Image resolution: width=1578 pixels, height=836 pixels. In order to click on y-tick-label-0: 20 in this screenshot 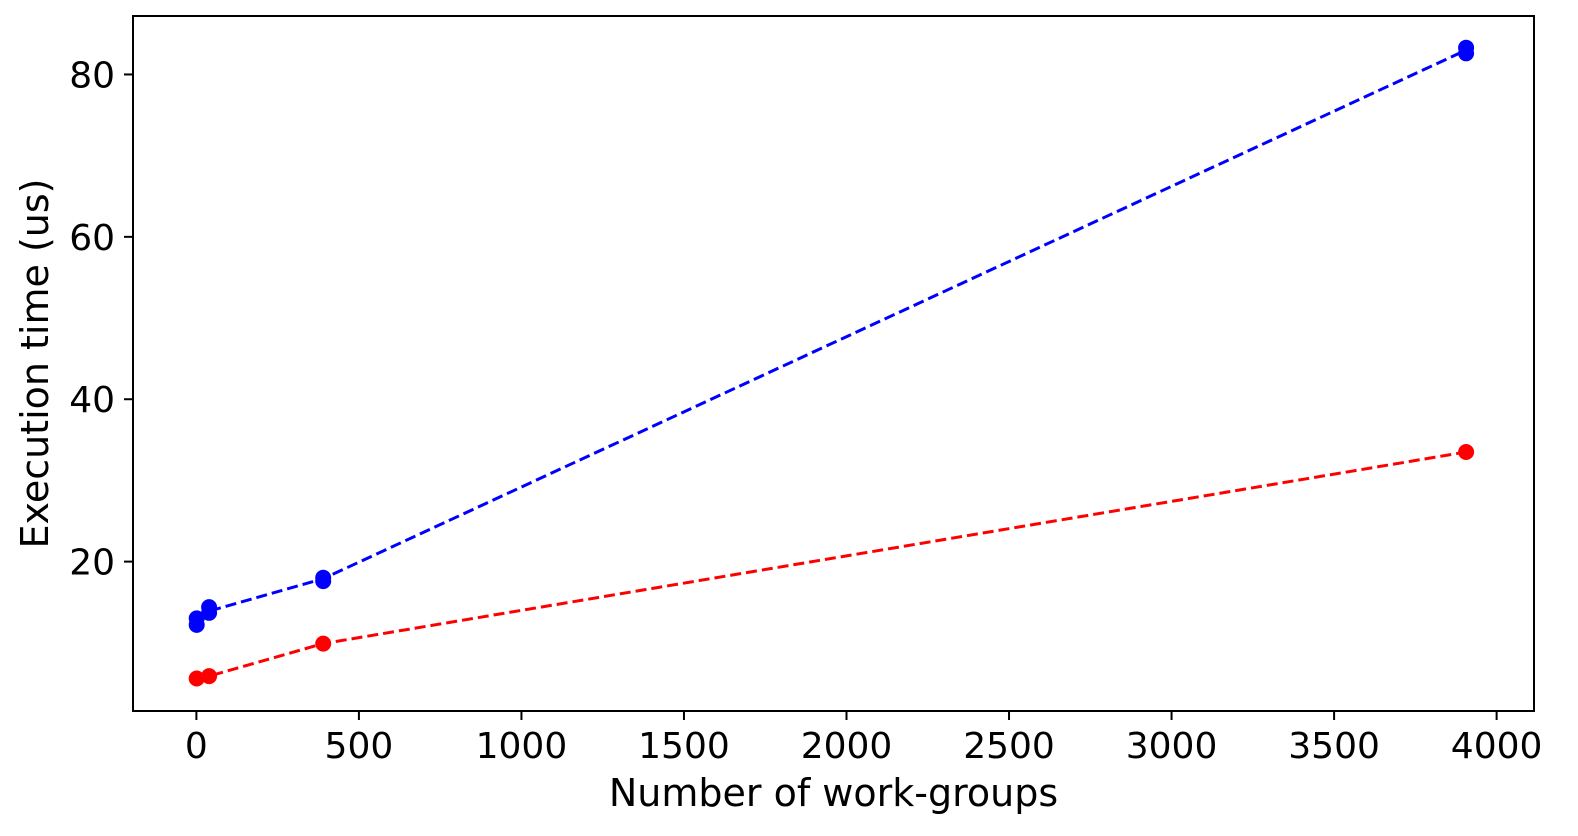, I will do `click(92, 563)`.